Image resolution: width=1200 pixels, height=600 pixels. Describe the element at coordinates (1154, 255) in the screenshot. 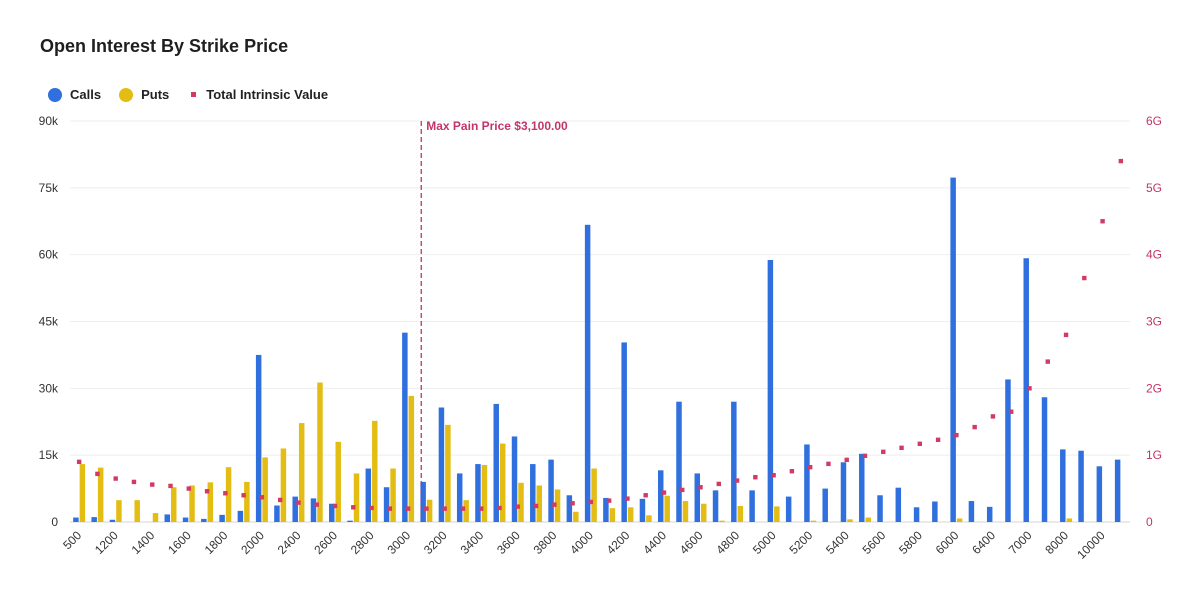

I see `y-right-tick-label: 4G` at that location.